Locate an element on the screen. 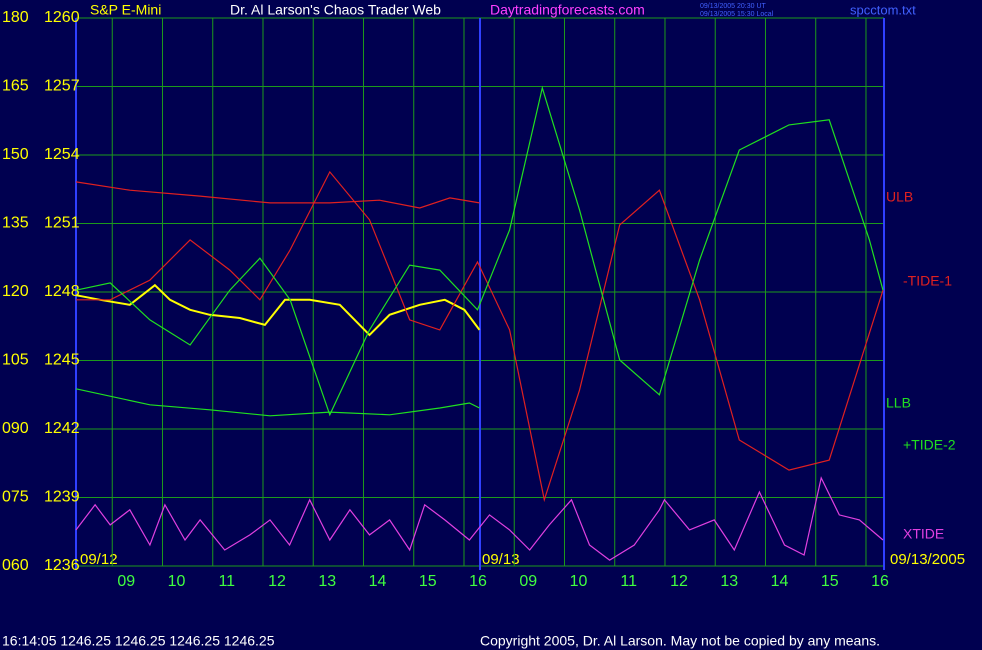  chart-title: Dr. Al Larson's Chaos Trader Web is located at coordinates (335, 10).